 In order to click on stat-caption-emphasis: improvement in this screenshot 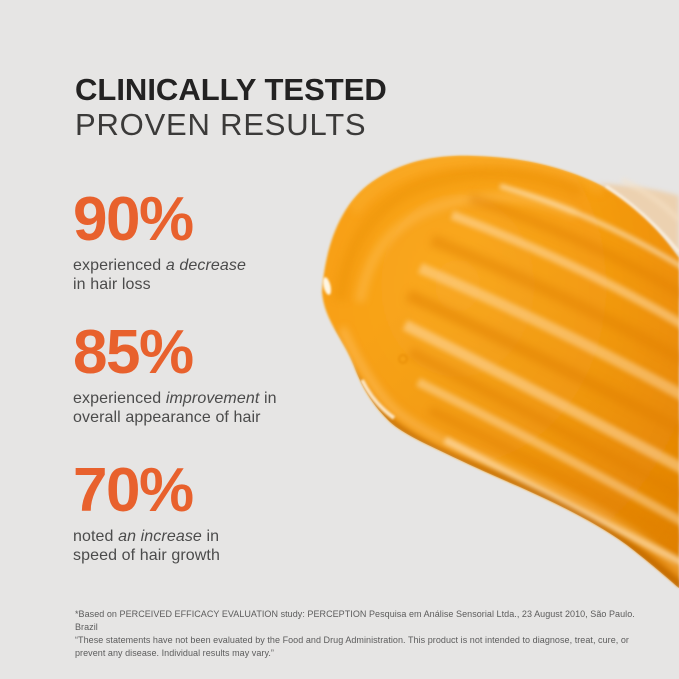, I will do `click(212, 398)`.